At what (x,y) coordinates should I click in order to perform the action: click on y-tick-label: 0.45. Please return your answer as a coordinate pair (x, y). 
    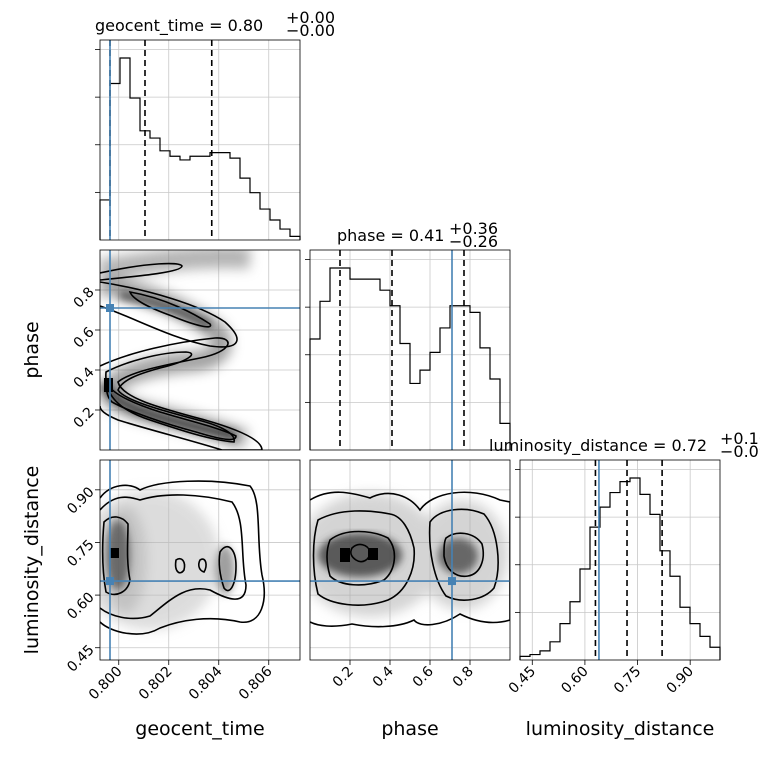
    Looking at the image, I should click on (80, 658).